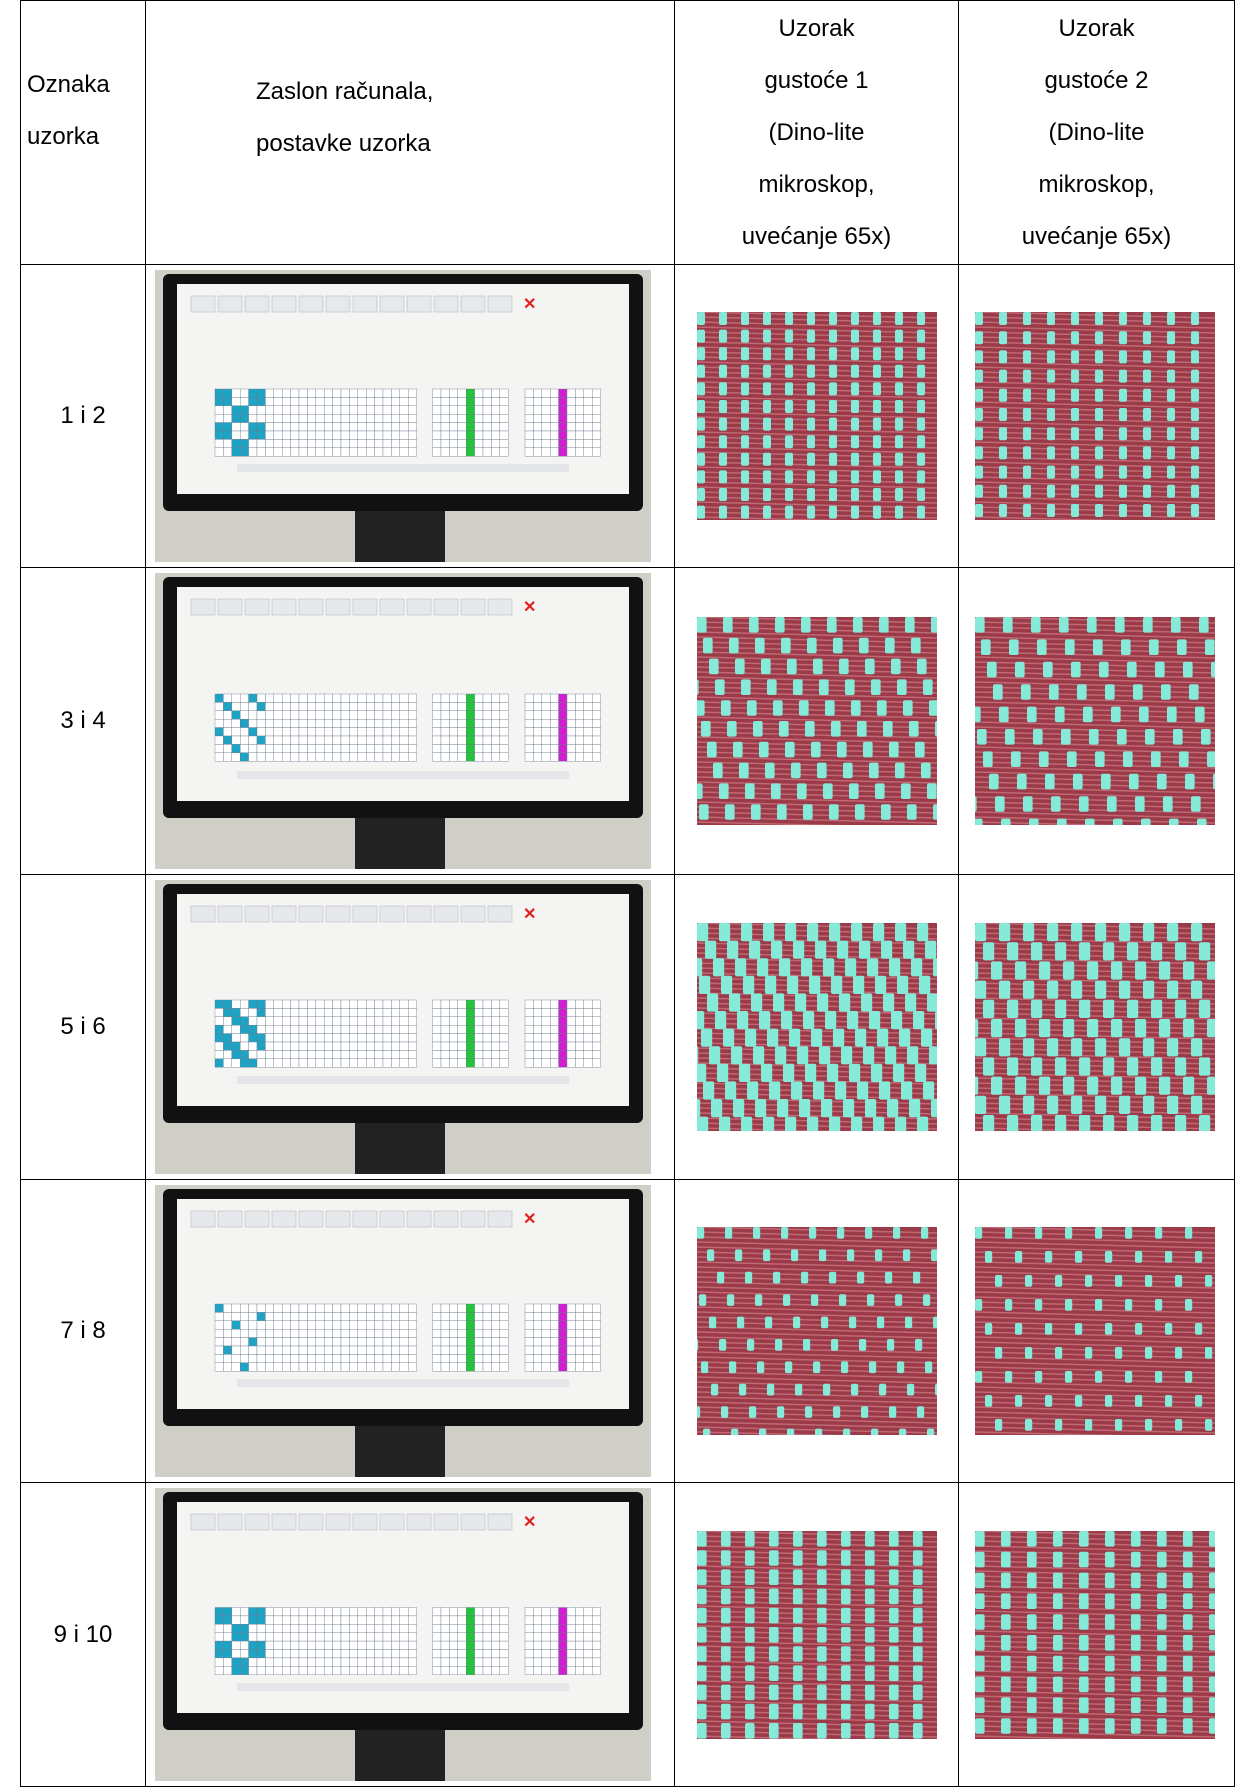 The height and width of the screenshot is (1791, 1238). What do you see at coordinates (1096, 1634) in the screenshot?
I see `image-cell` at bounding box center [1096, 1634].